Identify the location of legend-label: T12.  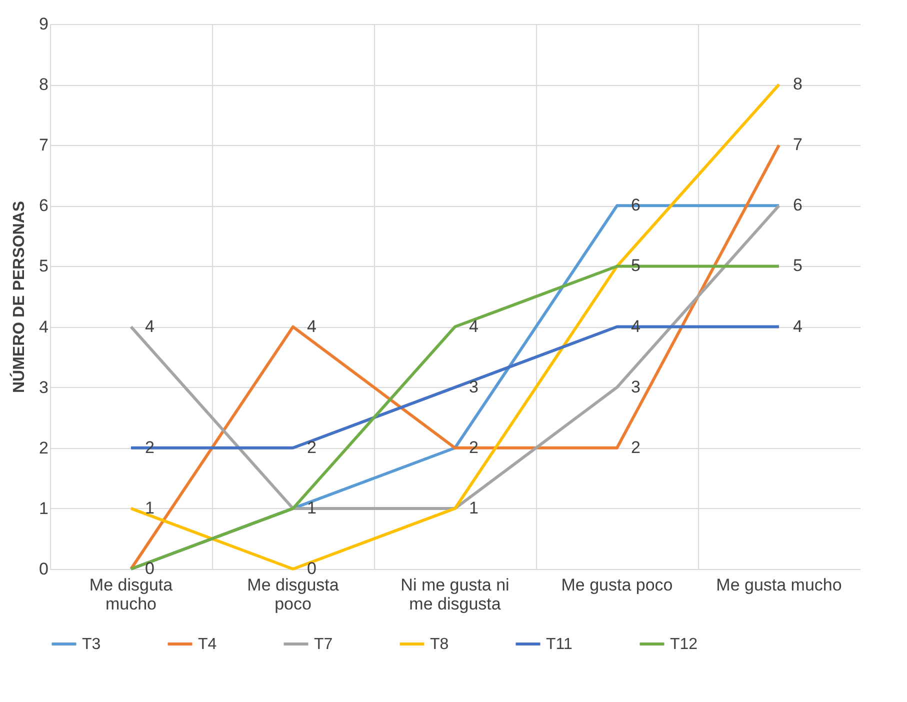
(684, 644).